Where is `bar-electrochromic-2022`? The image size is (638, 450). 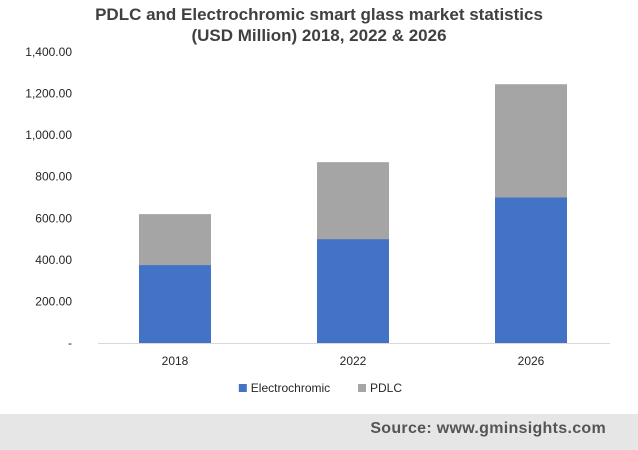 bar-electrochromic-2022 is located at coordinates (353, 291).